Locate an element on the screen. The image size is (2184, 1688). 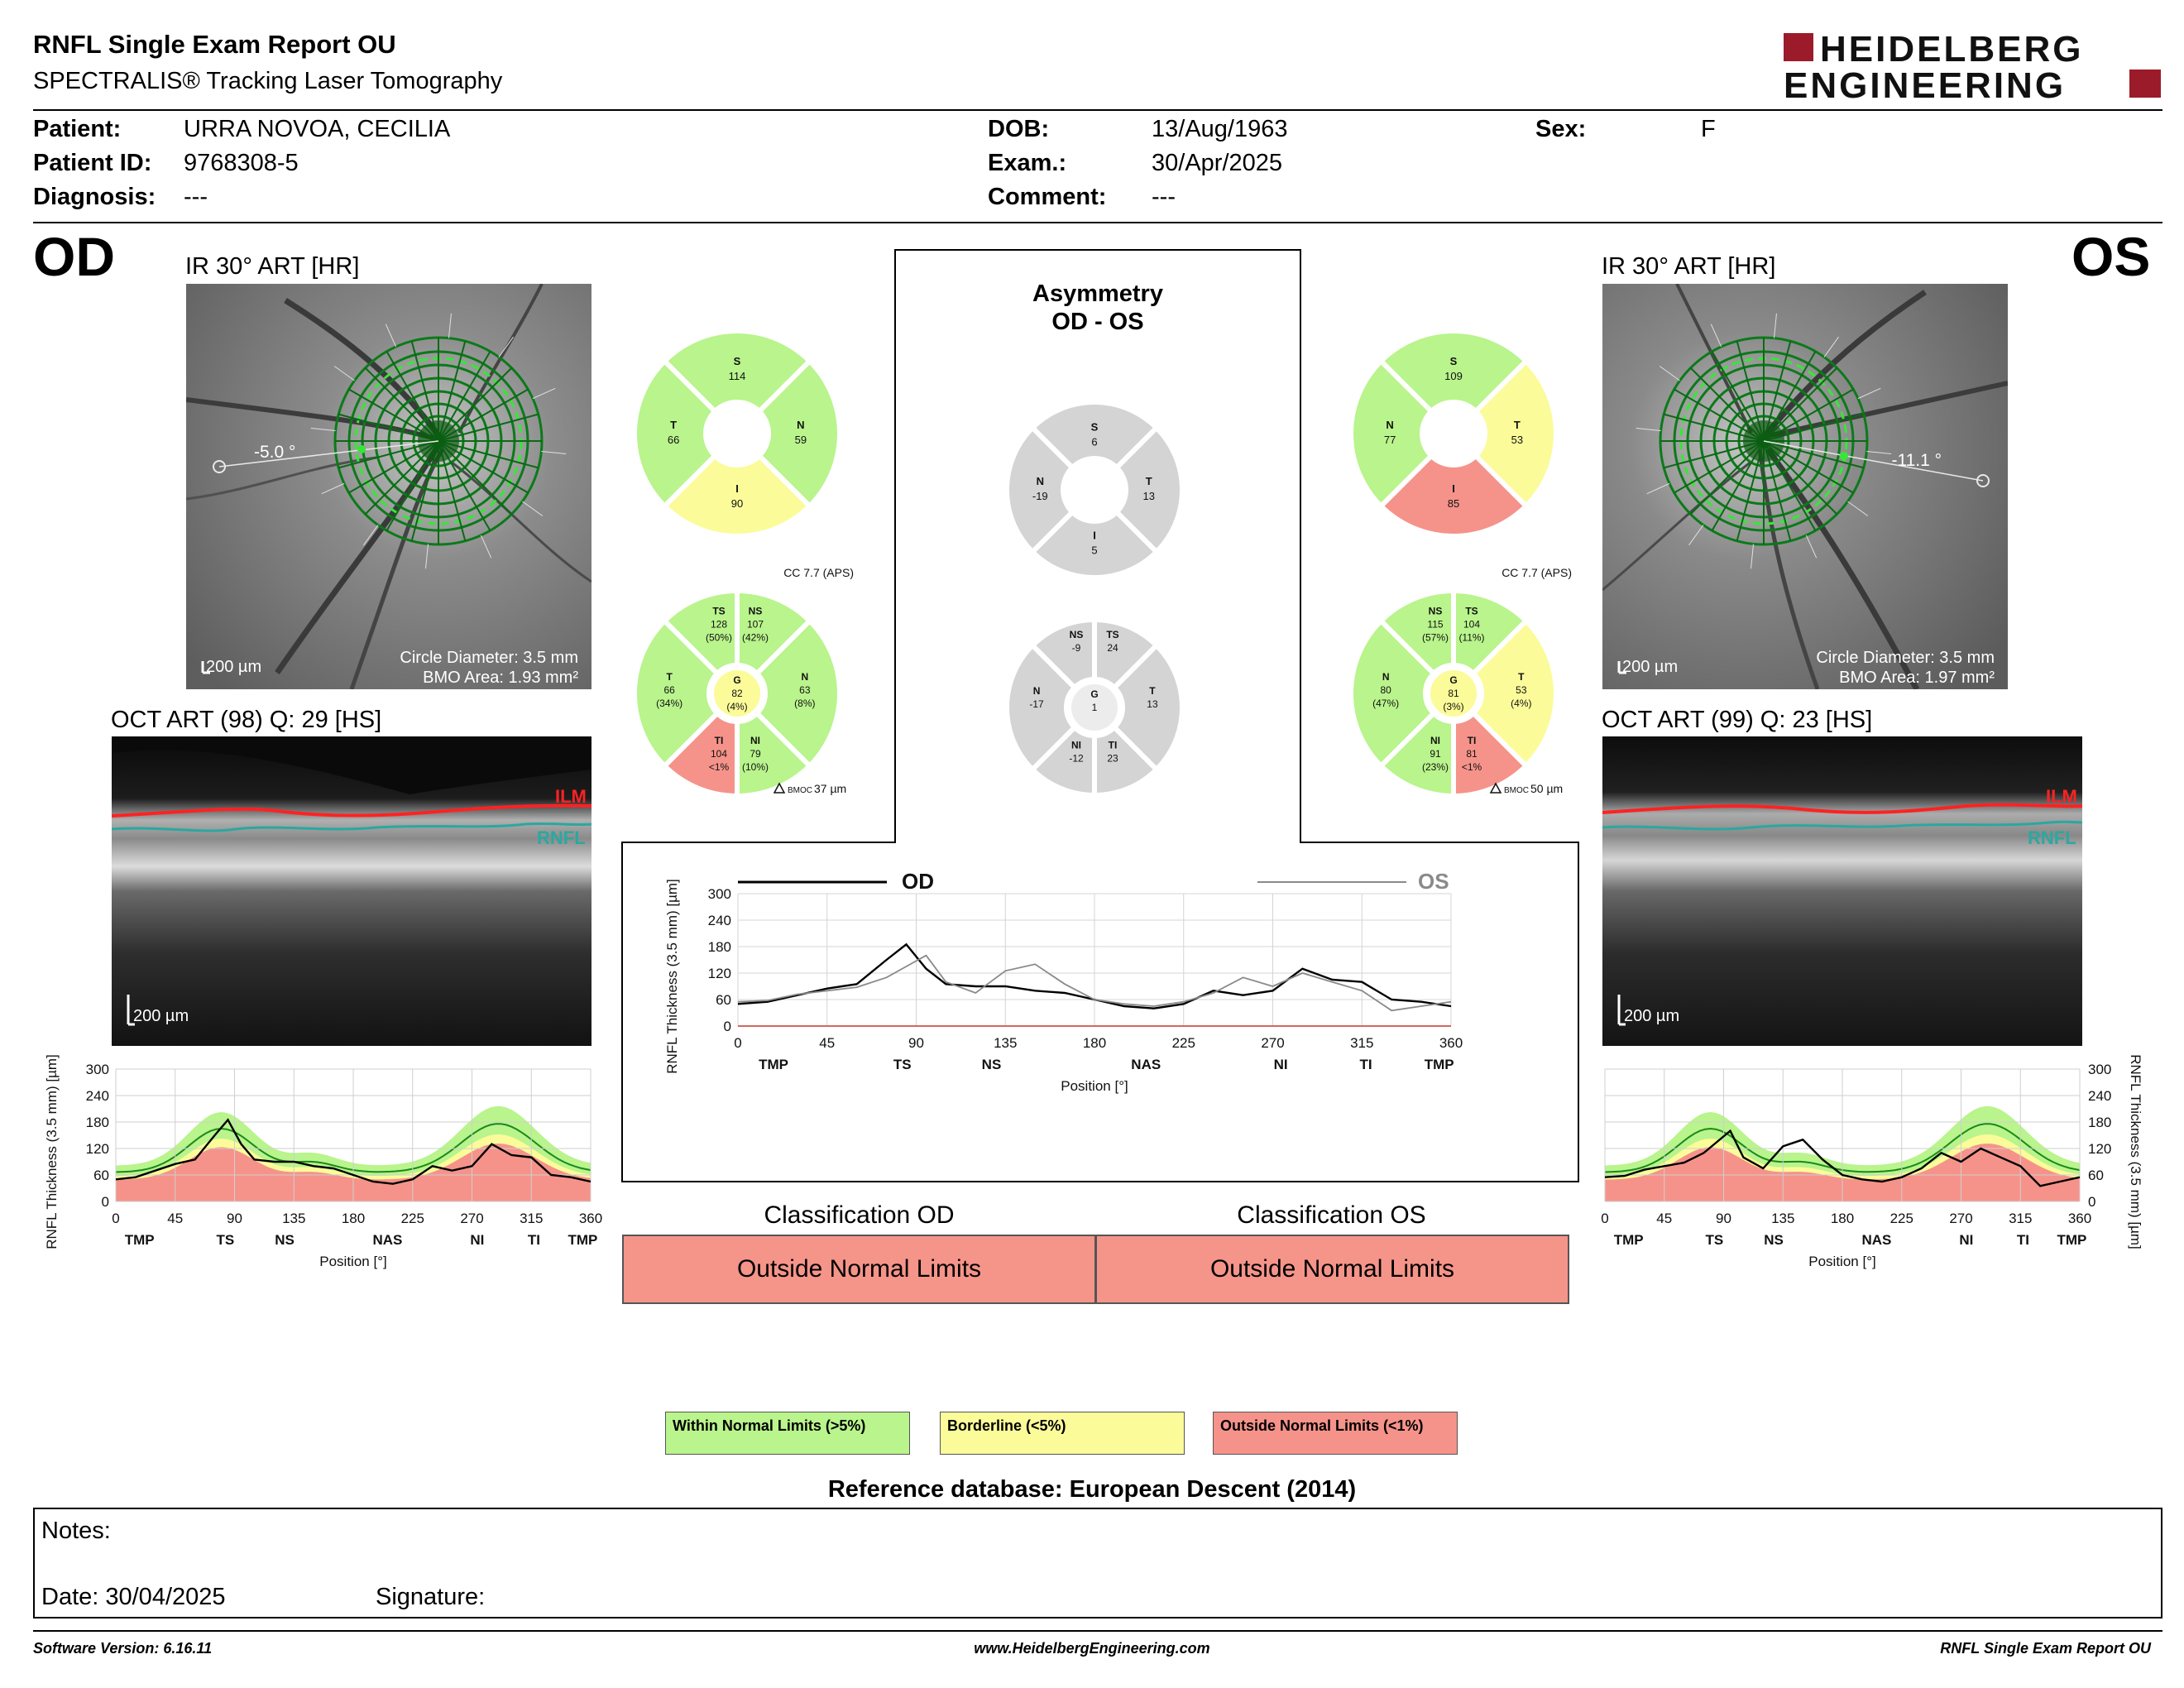
od-ilm-label: ILM is located at coordinates (571, 796).